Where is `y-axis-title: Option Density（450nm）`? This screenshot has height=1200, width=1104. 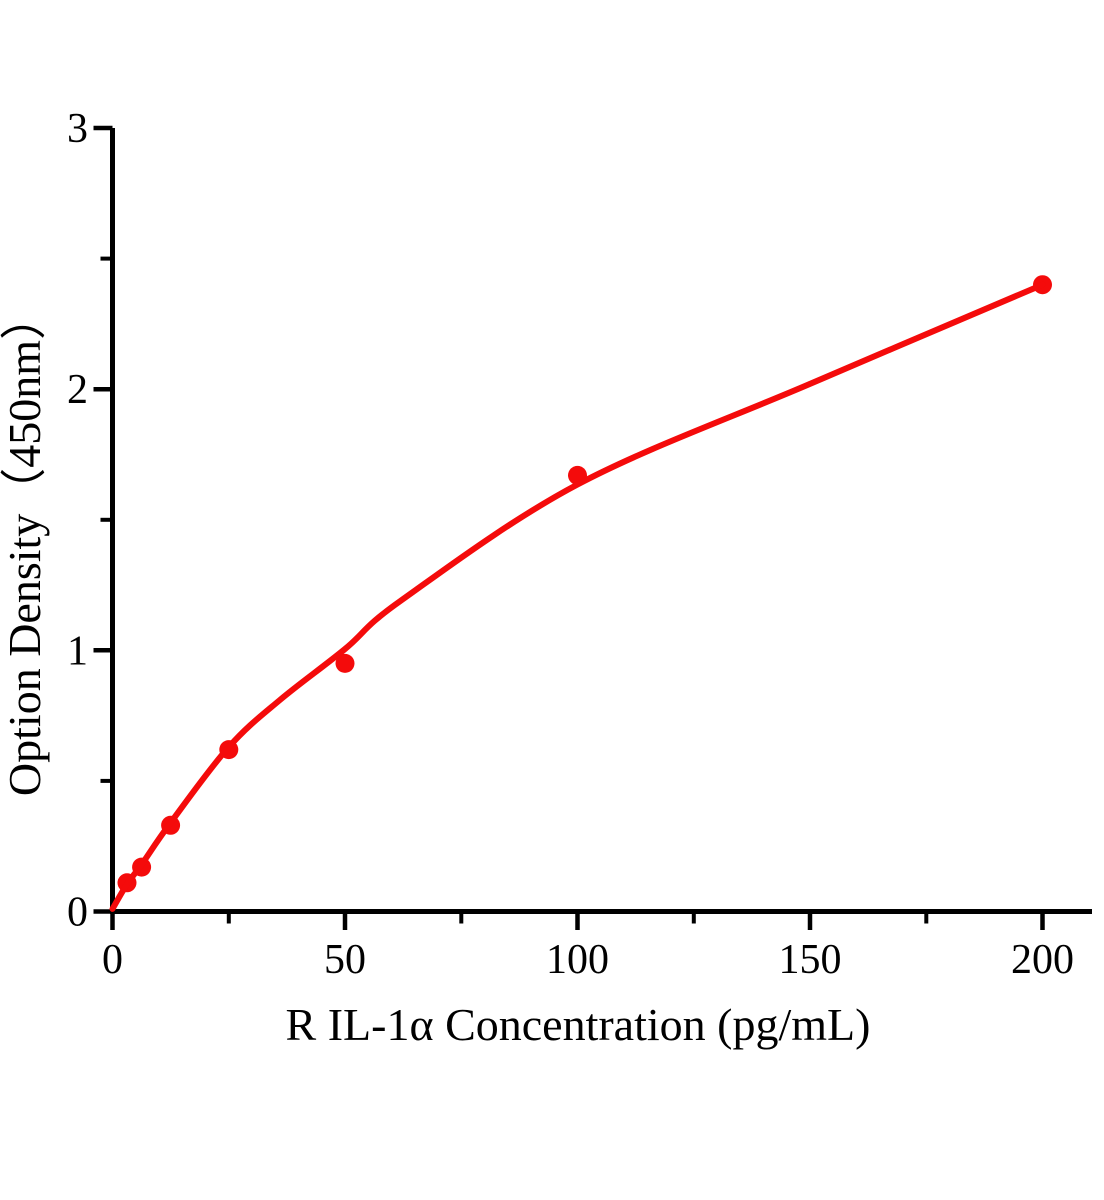 y-axis-title: Option Density（450nm） is located at coordinates (25, 545).